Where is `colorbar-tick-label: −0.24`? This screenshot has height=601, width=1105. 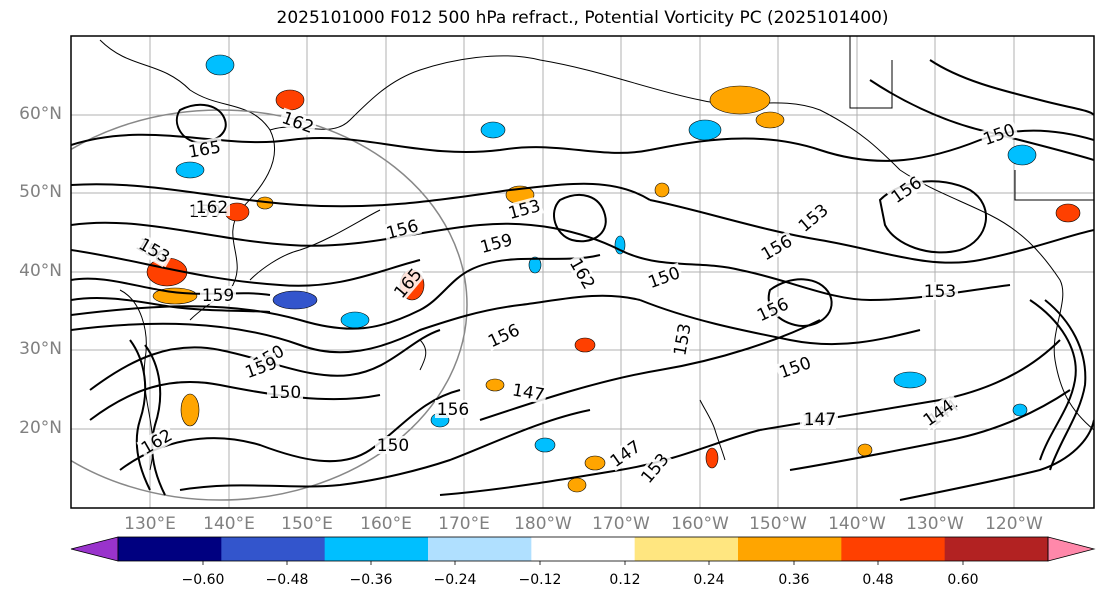
colorbar-tick-label: −0.24 is located at coordinates (455, 580).